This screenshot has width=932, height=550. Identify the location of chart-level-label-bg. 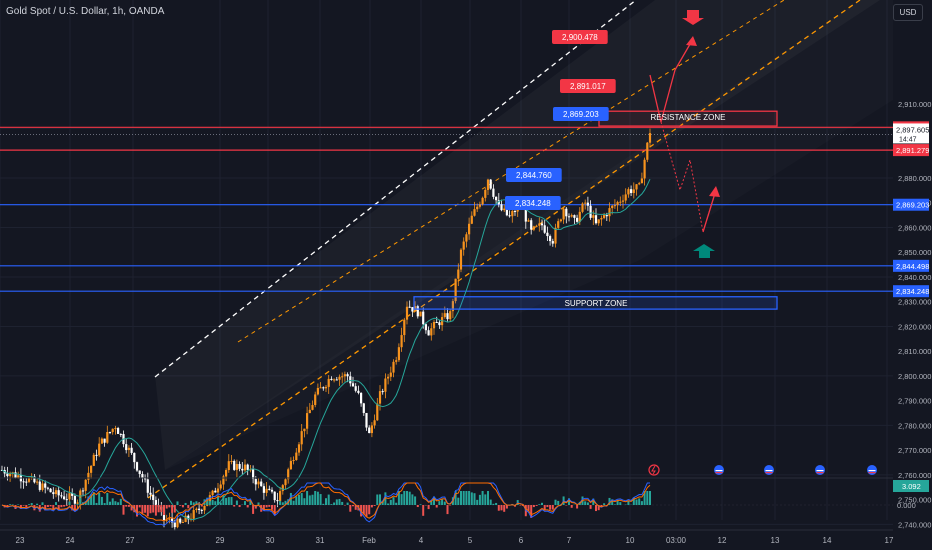
(588, 86).